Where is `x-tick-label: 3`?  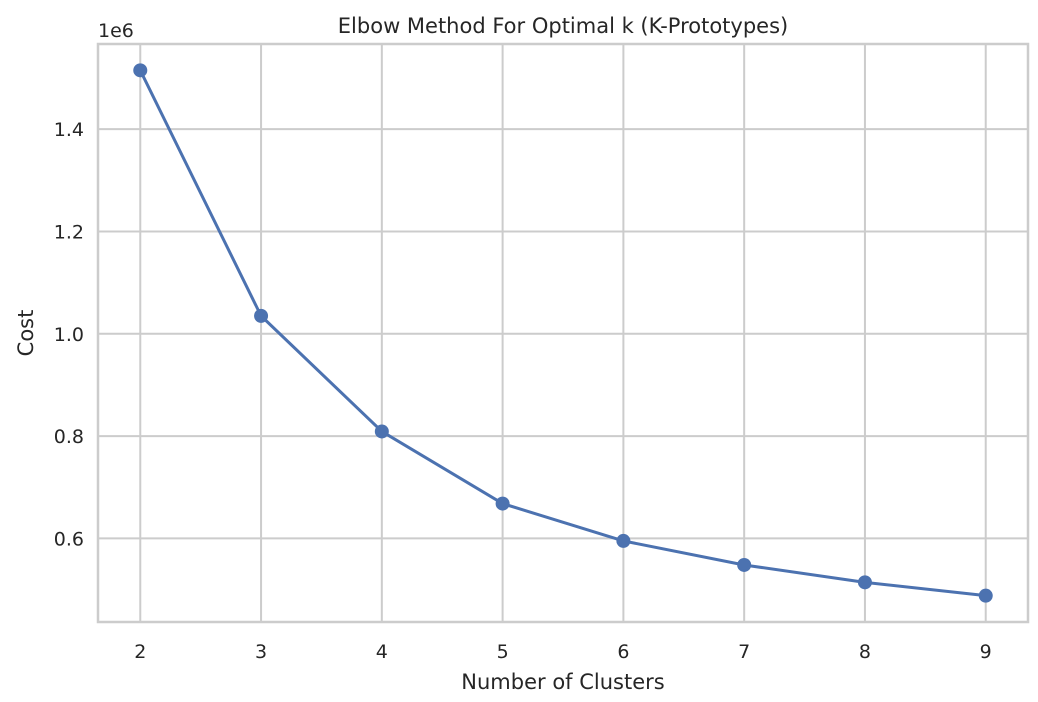 x-tick-label: 3 is located at coordinates (261, 652).